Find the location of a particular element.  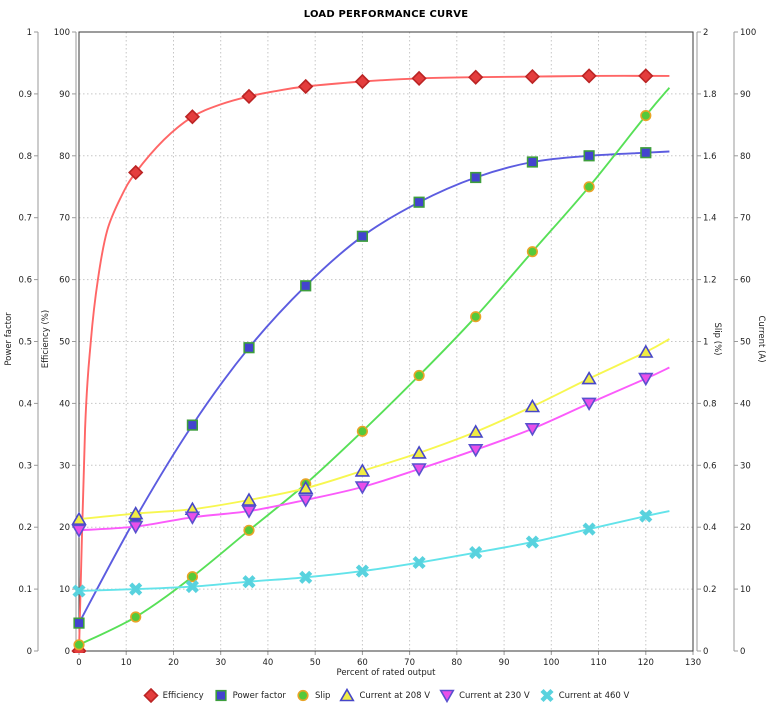

series-current-at-460-v is located at coordinates (371, 553).